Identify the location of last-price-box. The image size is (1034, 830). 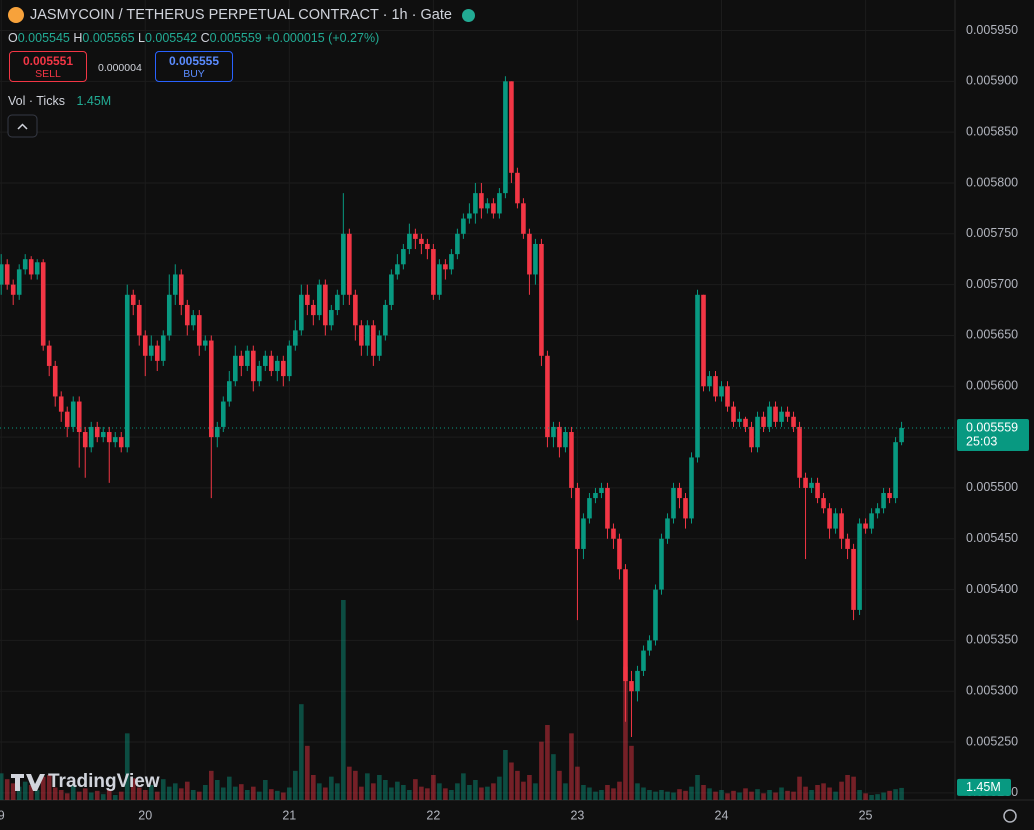
(993, 434).